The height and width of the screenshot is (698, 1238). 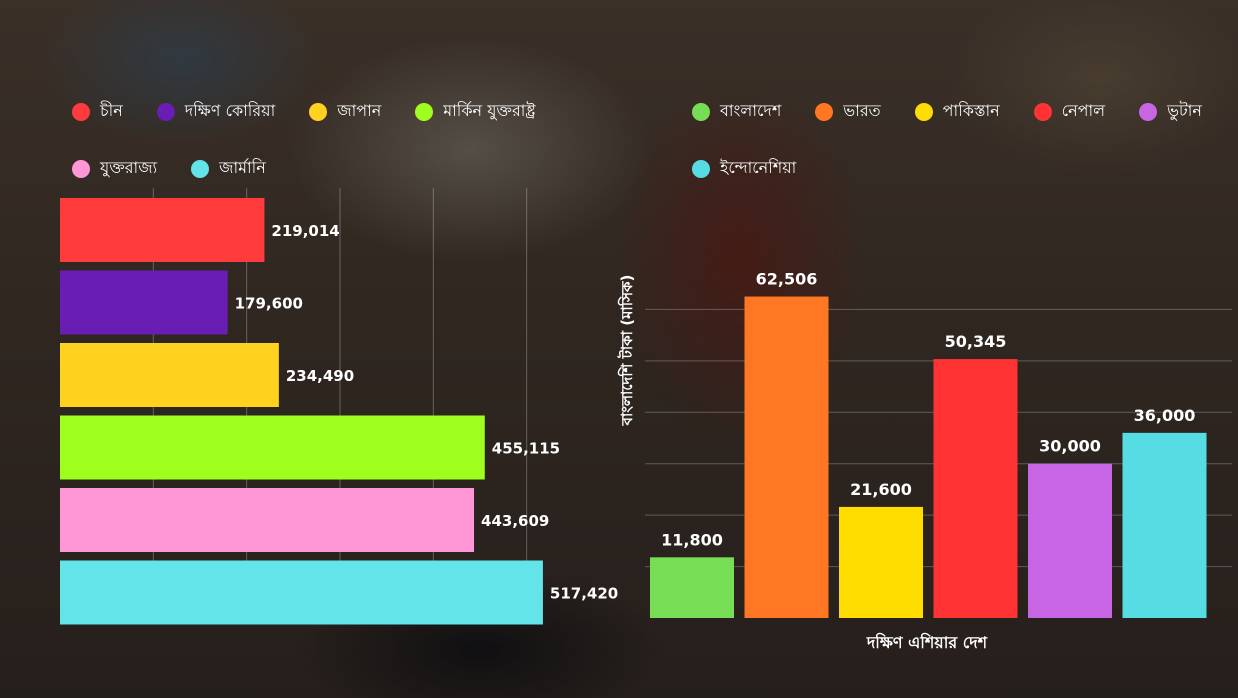 What do you see at coordinates (359, 110) in the screenshot?
I see `legend-label: জাপান` at bounding box center [359, 110].